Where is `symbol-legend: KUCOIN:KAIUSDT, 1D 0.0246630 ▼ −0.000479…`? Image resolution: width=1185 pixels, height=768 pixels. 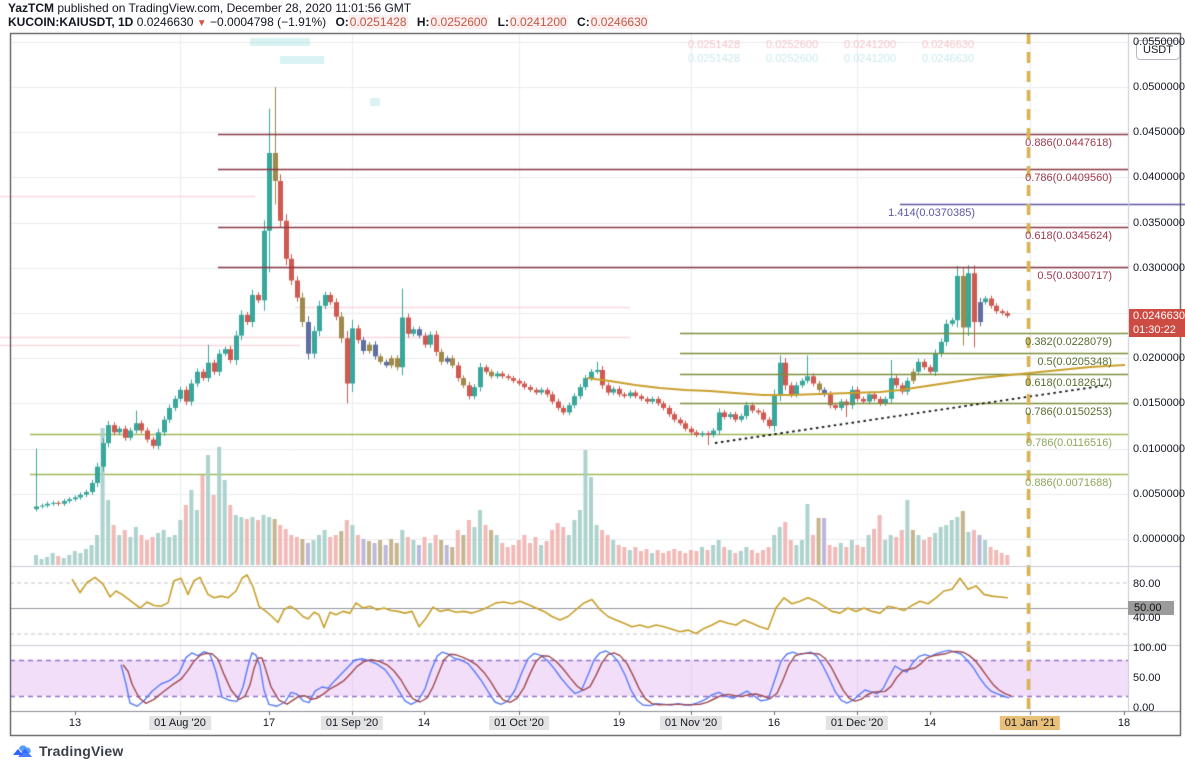 symbol-legend: KUCOIN:KAIUSDT, 1D 0.0246630 ▼ −0.000479… is located at coordinates (328, 22).